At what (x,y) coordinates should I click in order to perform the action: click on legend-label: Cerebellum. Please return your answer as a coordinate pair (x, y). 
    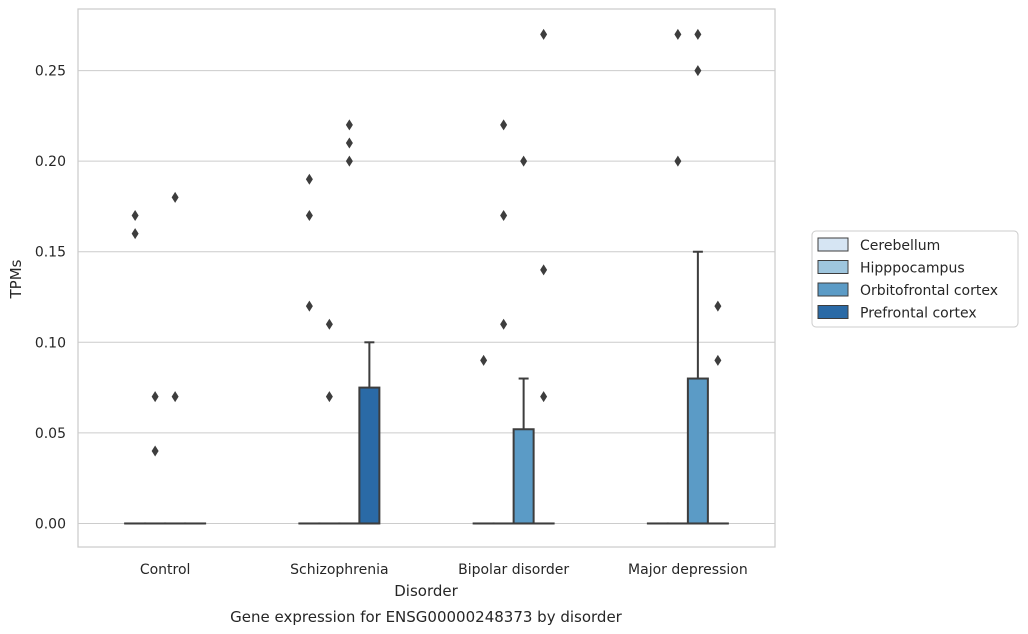
    Looking at the image, I should click on (900, 246).